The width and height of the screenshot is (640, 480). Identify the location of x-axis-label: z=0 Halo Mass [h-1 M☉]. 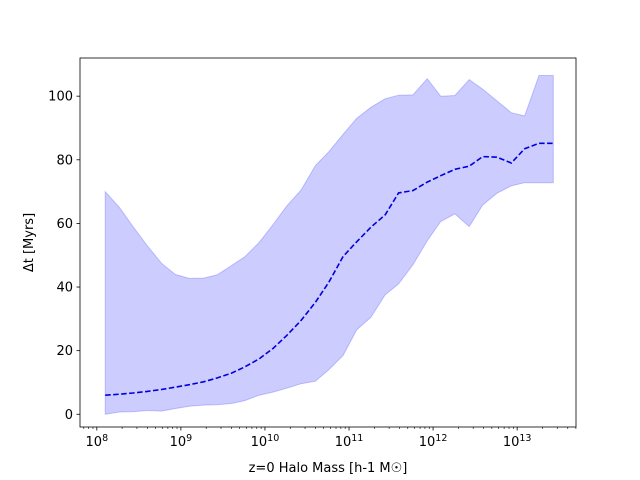
(328, 468).